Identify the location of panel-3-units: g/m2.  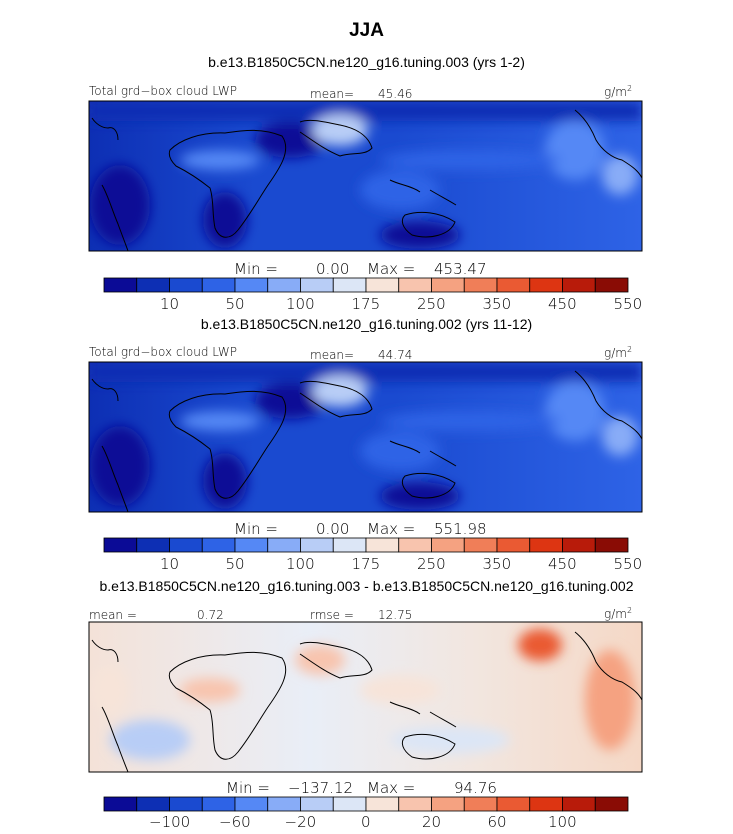
(618, 613).